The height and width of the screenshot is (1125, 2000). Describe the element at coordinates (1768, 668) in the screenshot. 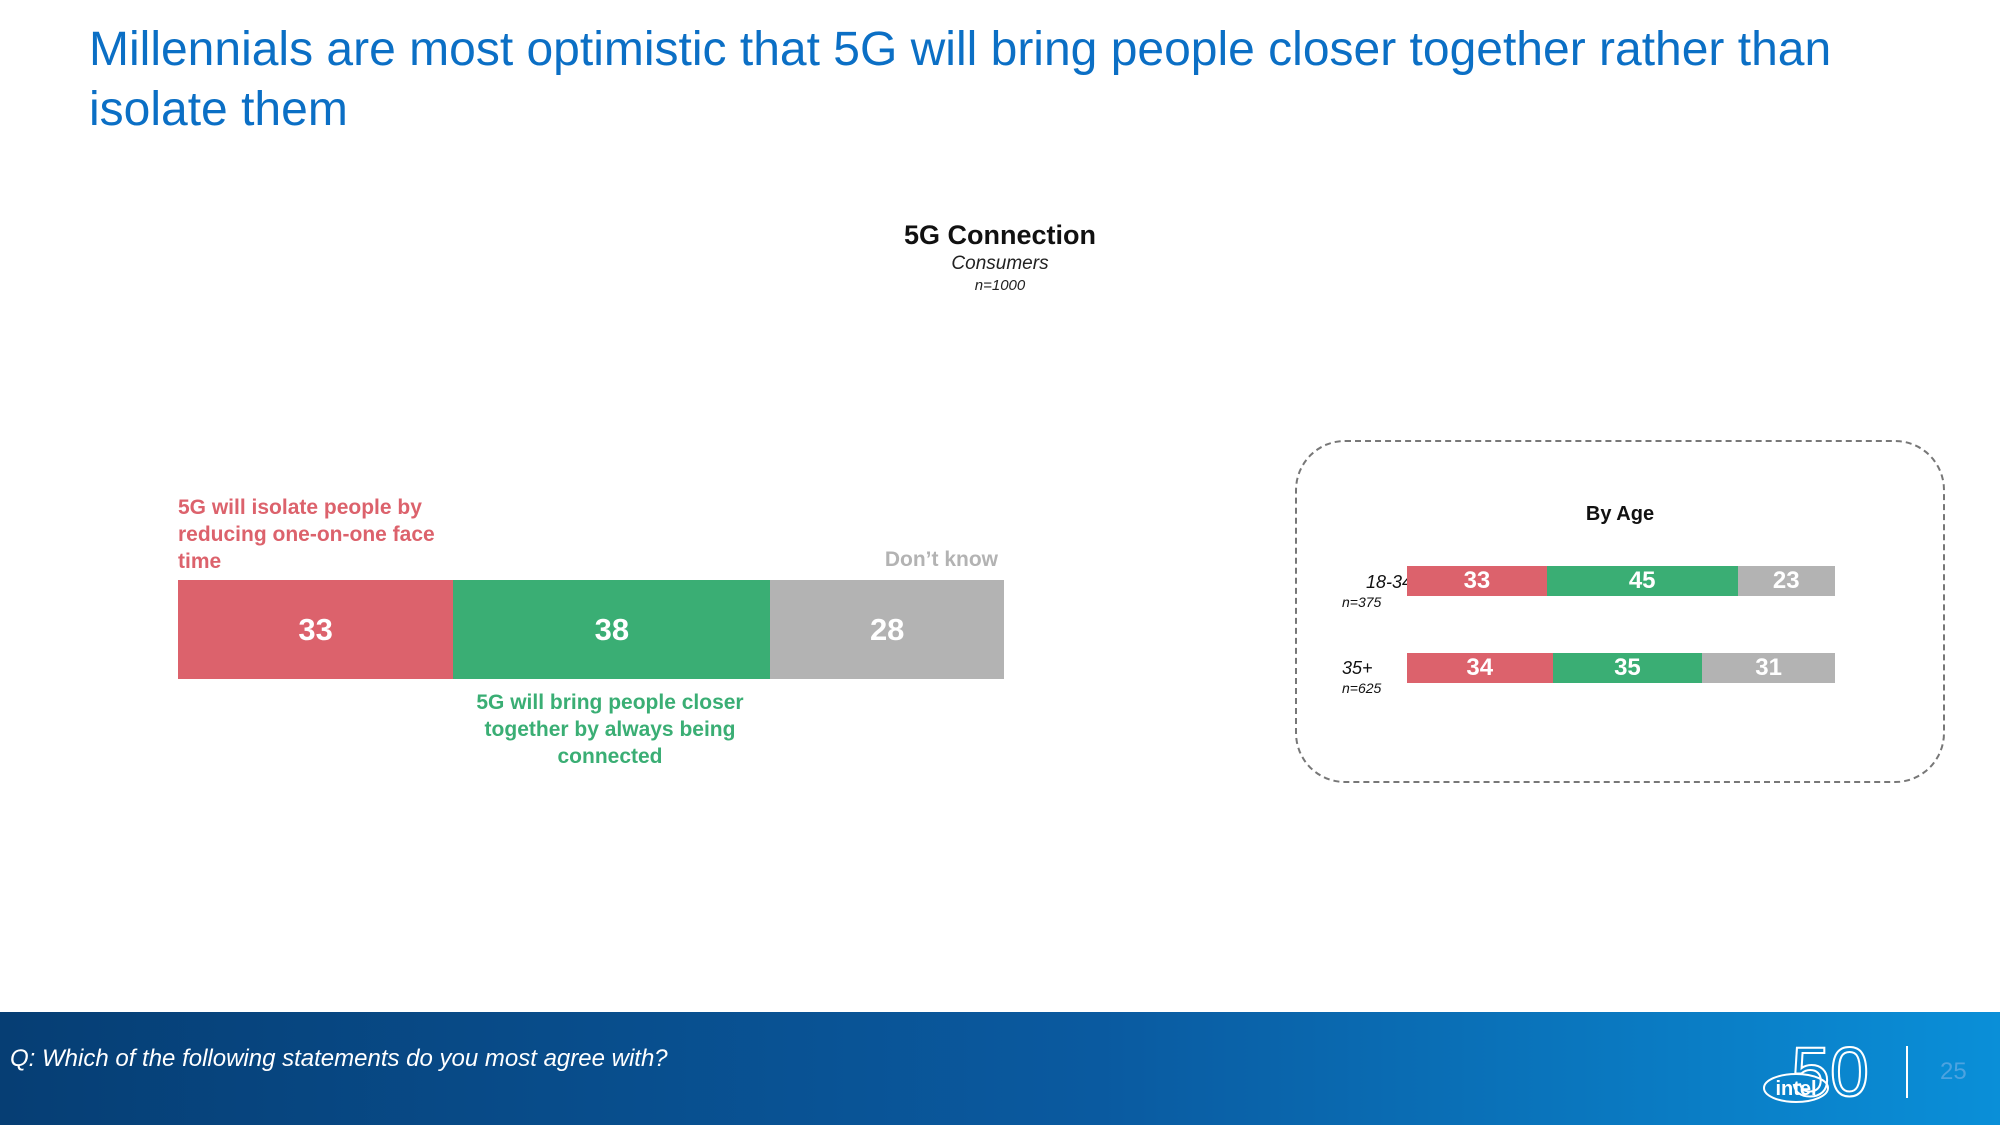

I see `bar-segment-dont-know: 31` at that location.